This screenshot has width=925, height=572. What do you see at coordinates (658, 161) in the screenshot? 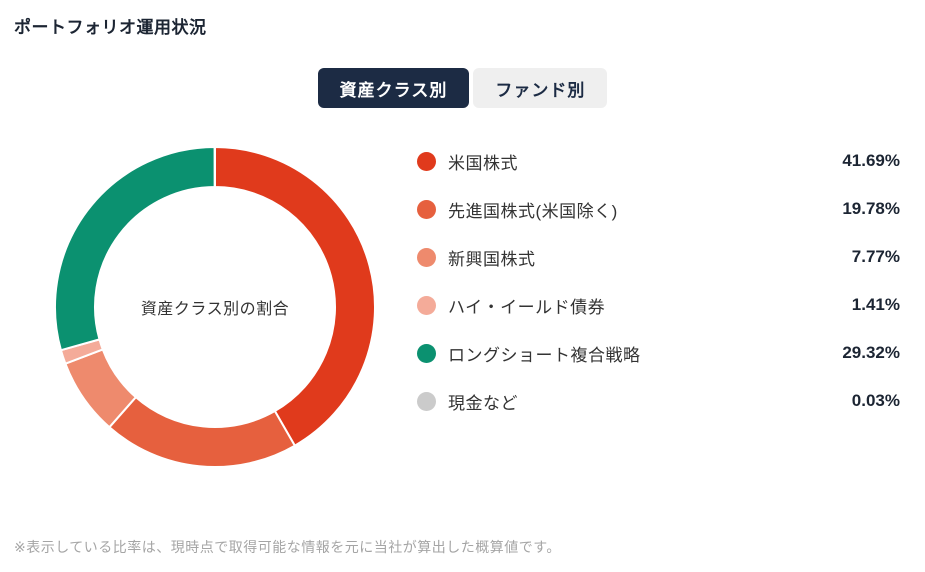
I see `legend-row: 米国株式 41.69%` at bounding box center [658, 161].